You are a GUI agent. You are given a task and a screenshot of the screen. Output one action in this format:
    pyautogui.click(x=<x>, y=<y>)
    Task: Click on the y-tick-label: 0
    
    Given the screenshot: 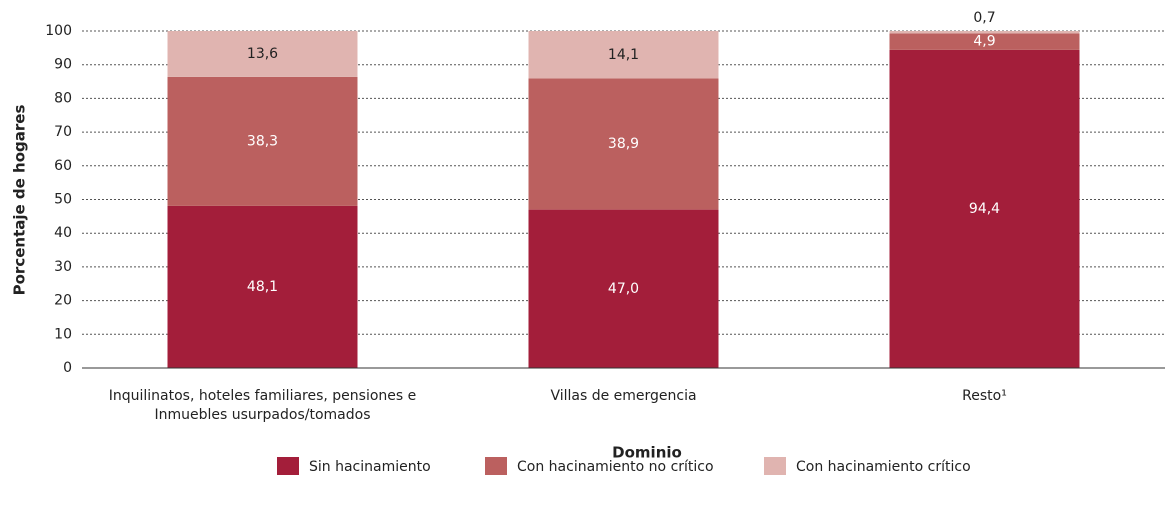 What is the action you would take?
    pyautogui.click(x=67, y=368)
    